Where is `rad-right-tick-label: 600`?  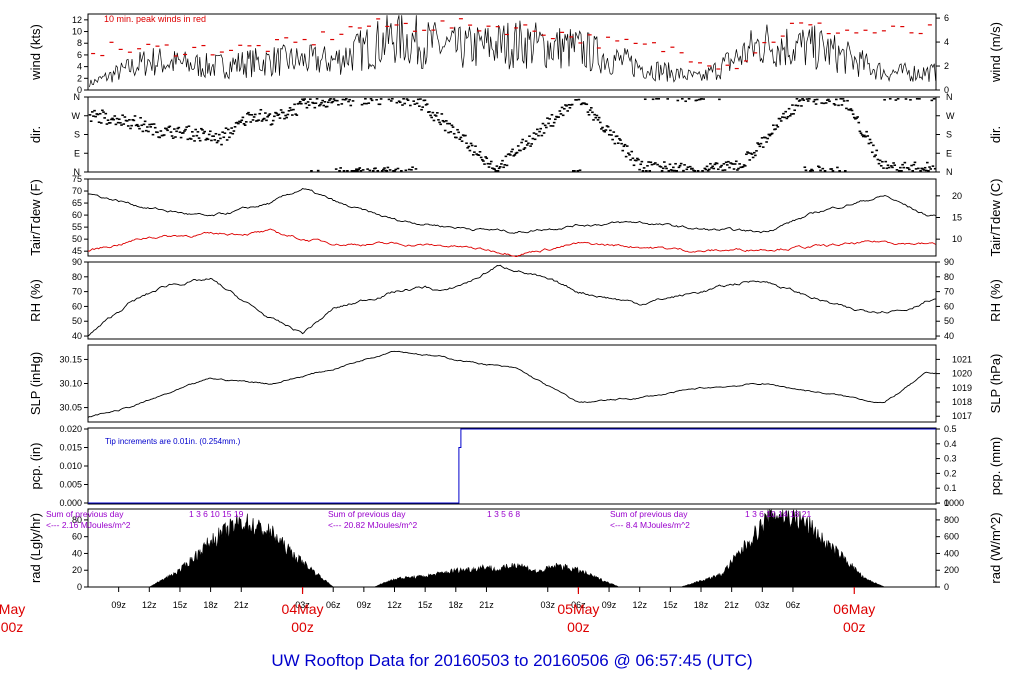
rad-right-tick-label: 600 is located at coordinates (951, 537).